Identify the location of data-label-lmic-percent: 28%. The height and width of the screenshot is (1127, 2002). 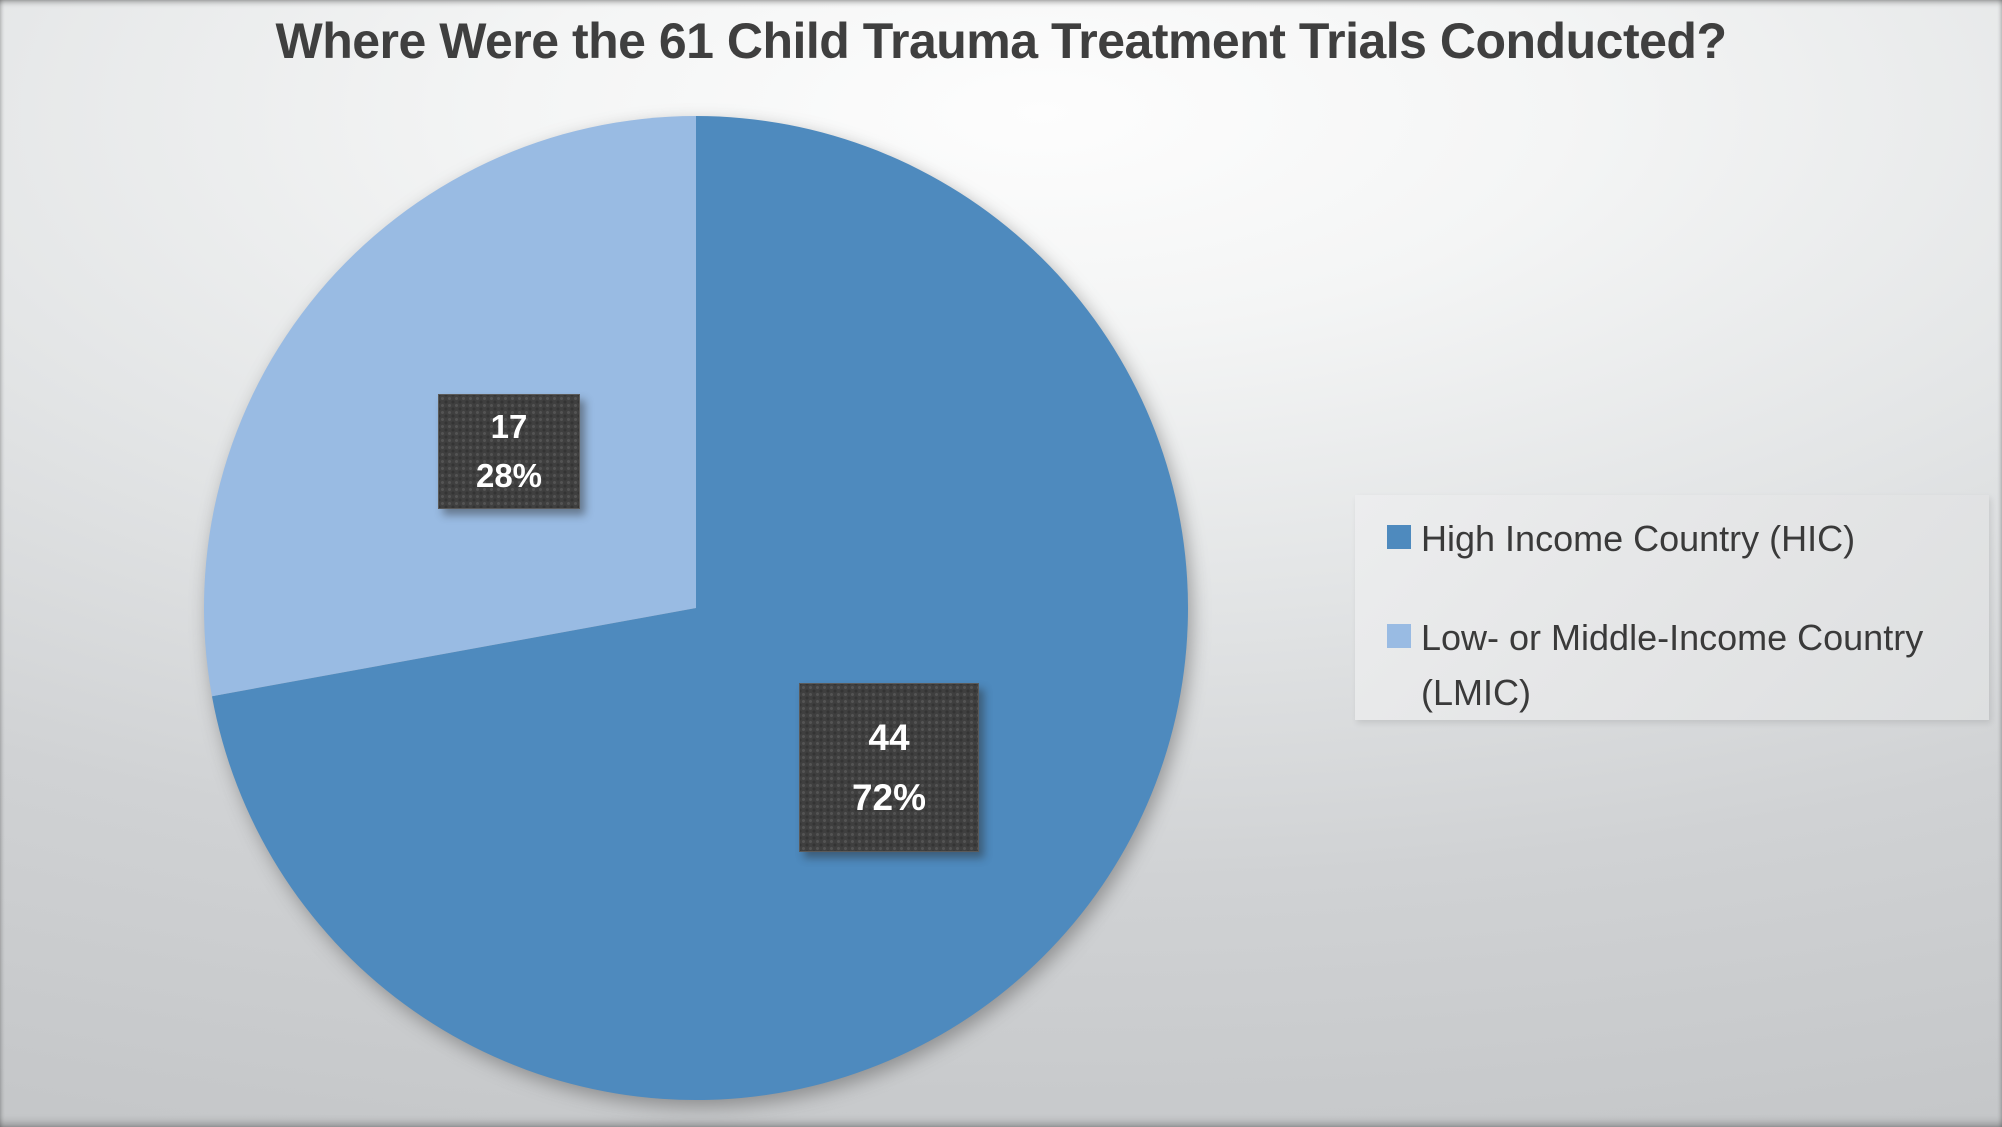
(509, 475).